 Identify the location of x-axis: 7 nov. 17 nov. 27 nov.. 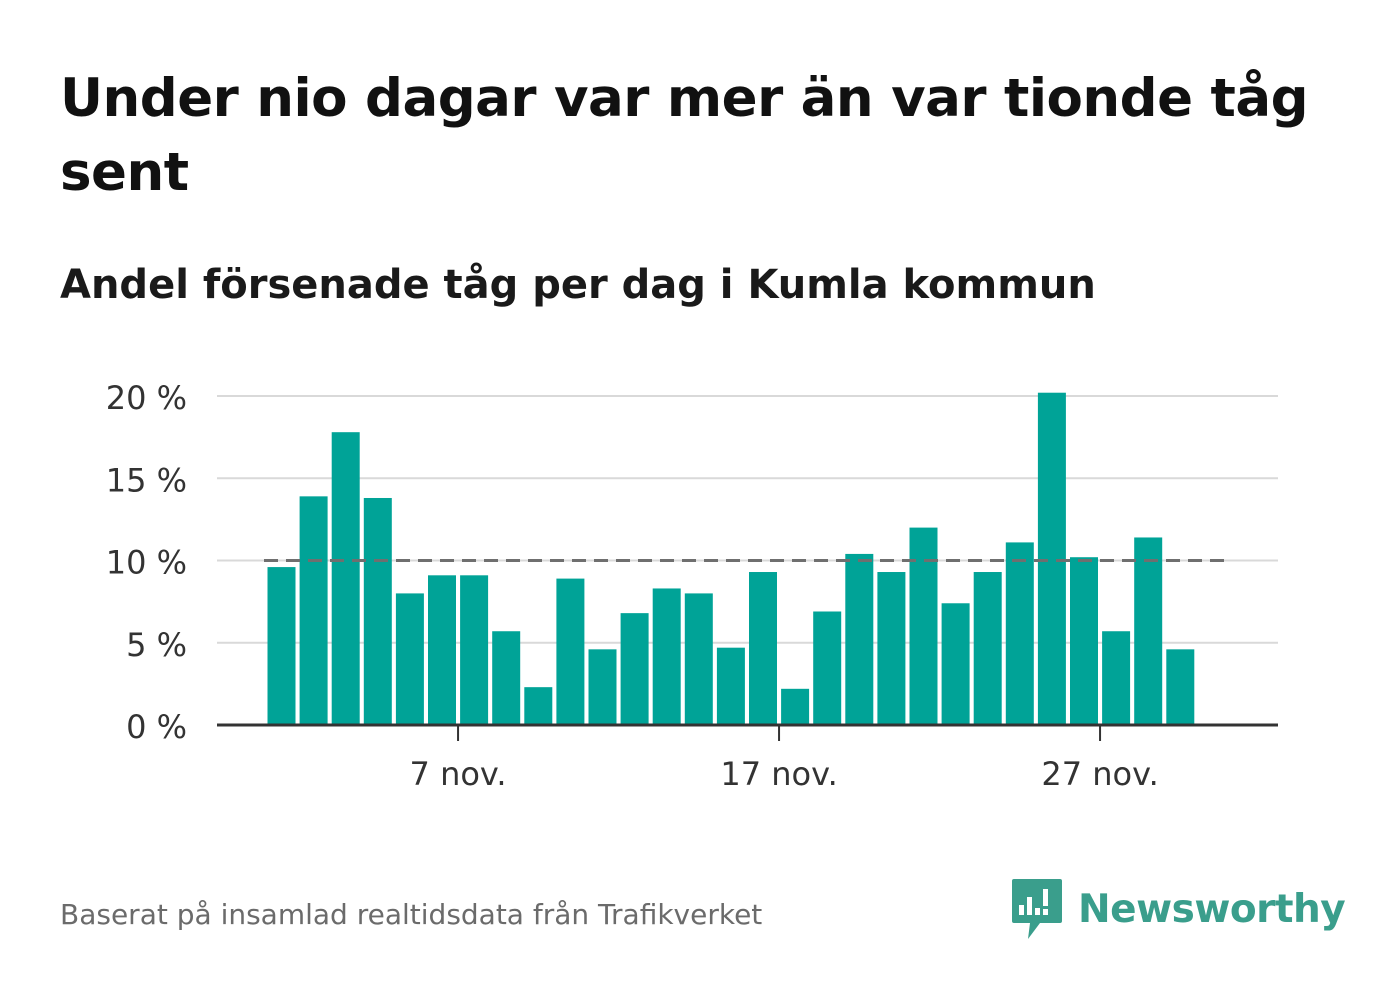
(747, 758).